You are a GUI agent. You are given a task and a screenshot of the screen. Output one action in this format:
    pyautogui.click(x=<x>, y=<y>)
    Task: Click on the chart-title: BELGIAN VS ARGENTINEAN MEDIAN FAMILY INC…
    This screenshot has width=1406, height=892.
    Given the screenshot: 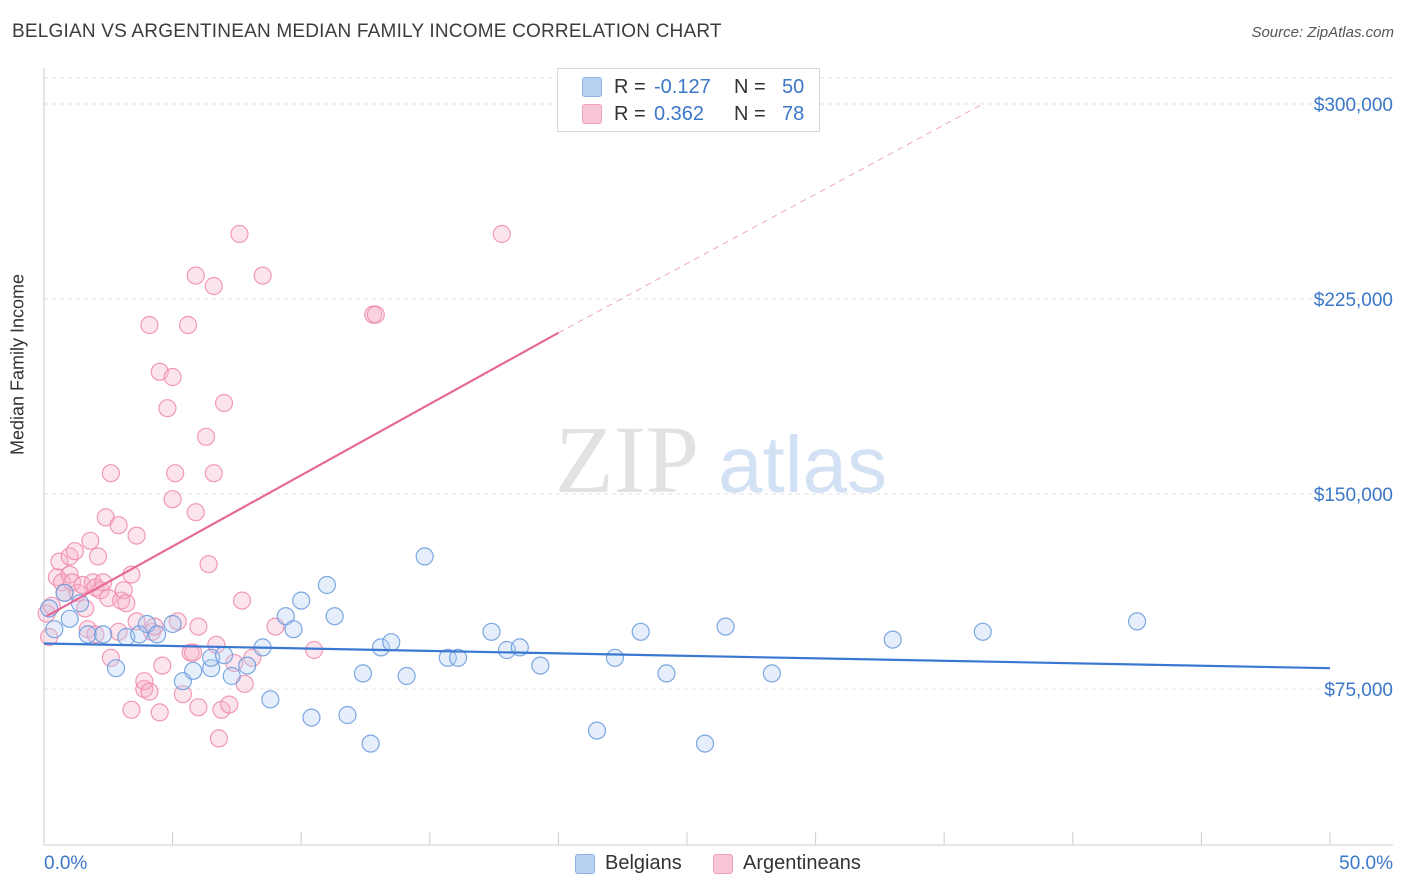 What is the action you would take?
    pyautogui.click(x=367, y=31)
    